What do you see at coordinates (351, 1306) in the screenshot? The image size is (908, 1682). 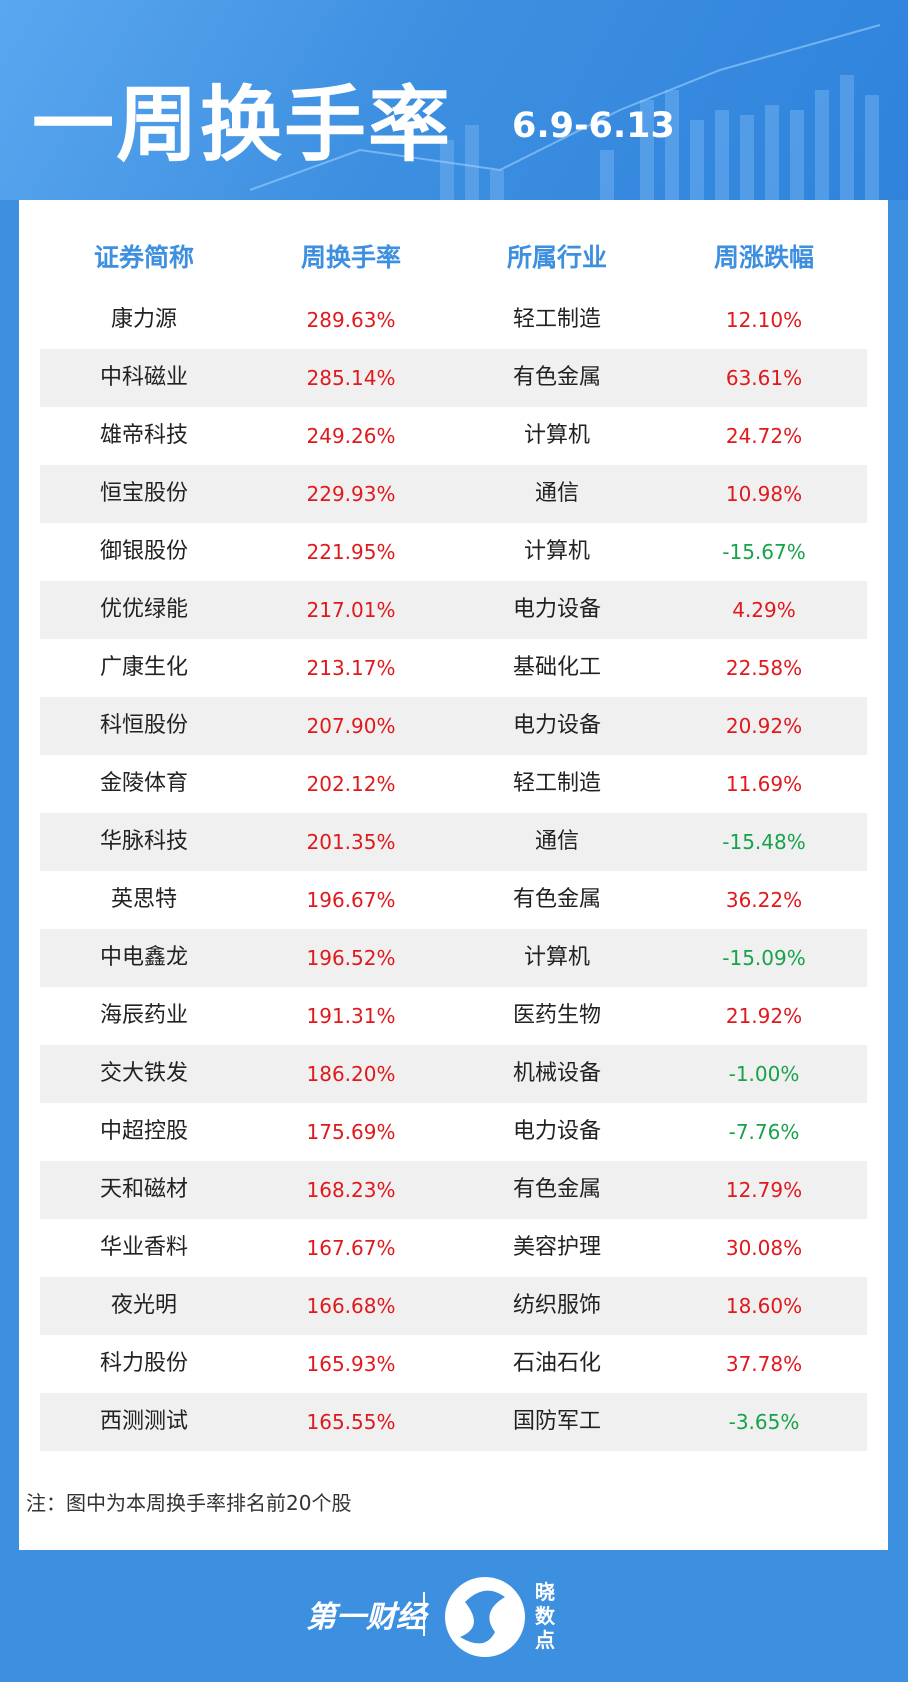 I see `table-cell: 166.68%` at bounding box center [351, 1306].